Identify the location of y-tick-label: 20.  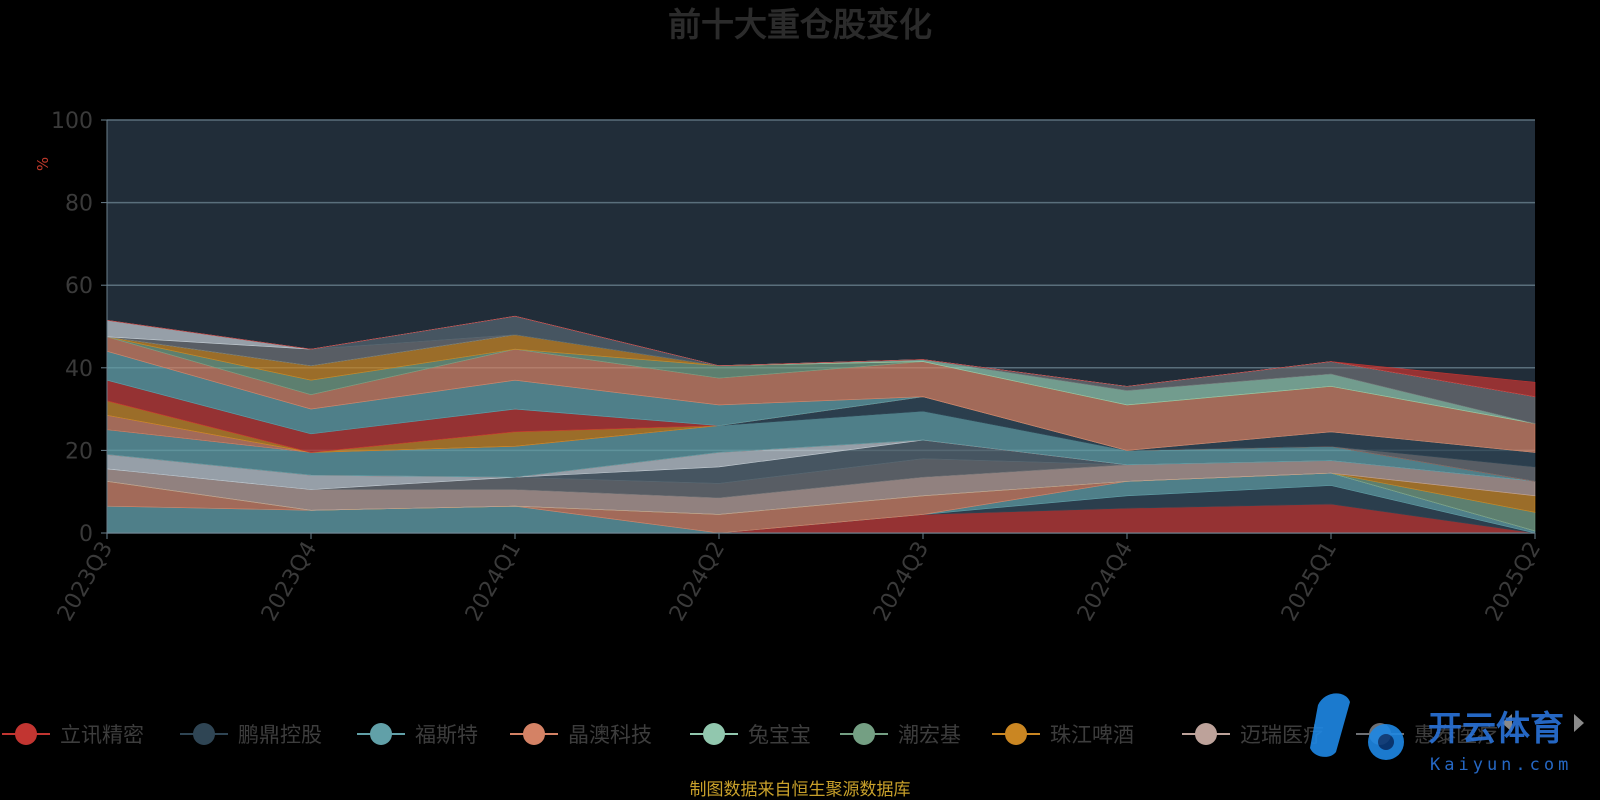
(79, 451).